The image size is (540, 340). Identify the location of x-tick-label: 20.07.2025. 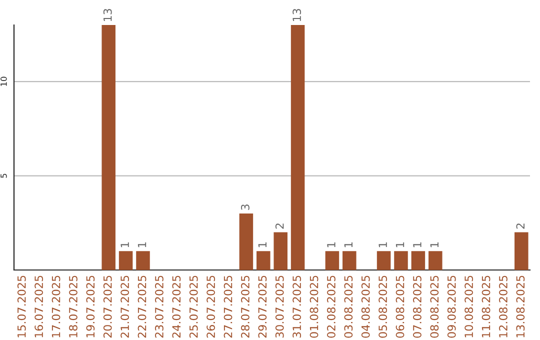
(107, 307).